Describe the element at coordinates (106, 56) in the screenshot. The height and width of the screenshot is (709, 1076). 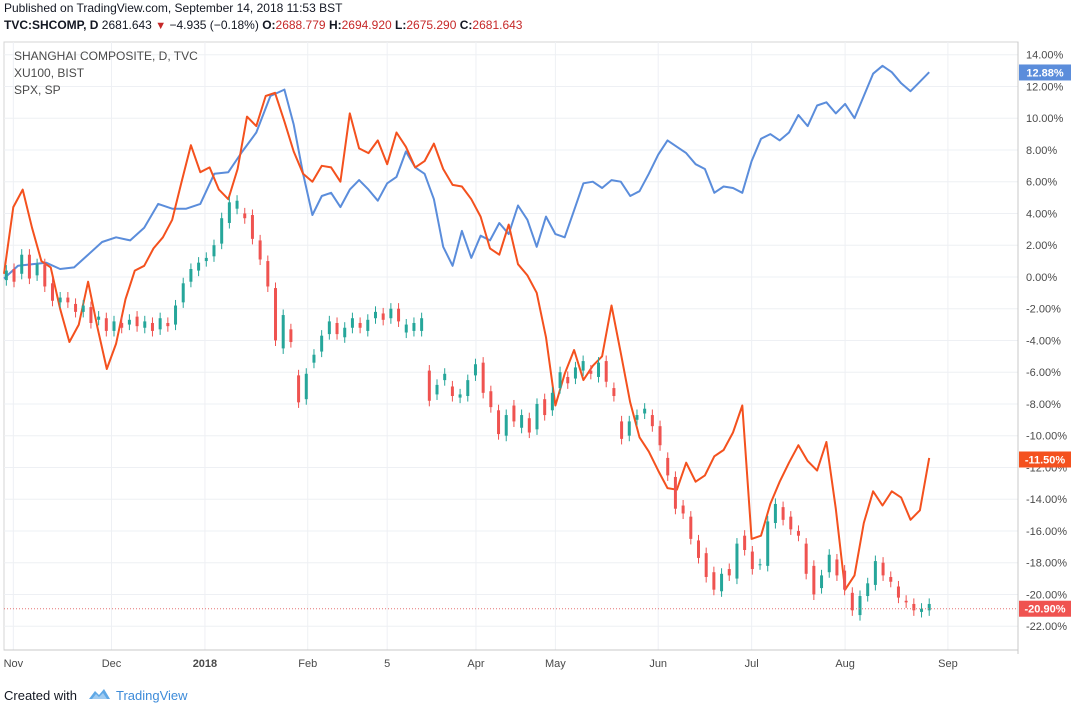
I see `legend-entry: SHANGHAI COMPOSITE, D, TVC` at that location.